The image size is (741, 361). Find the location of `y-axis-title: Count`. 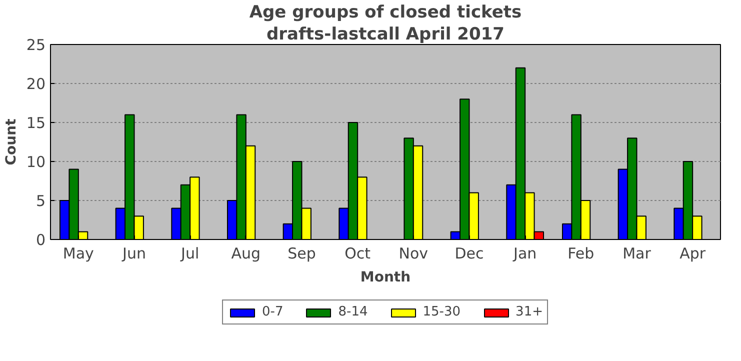

y-axis-title: Count is located at coordinates (11, 142).